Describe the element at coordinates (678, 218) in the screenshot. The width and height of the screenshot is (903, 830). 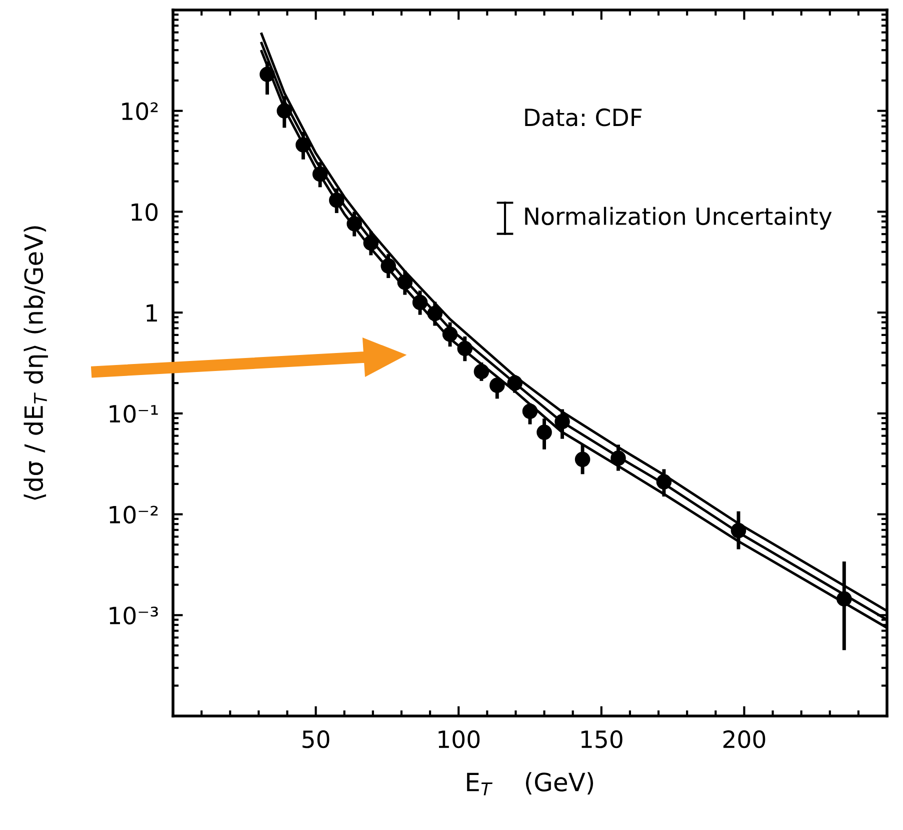
I see `annotation: Normalization Uncertainty` at that location.